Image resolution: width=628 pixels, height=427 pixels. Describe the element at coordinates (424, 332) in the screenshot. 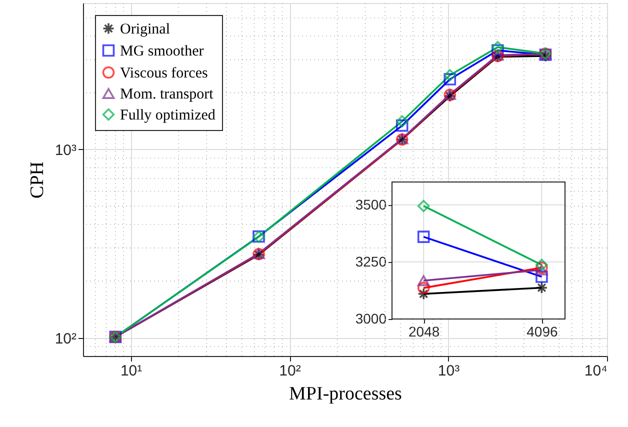

I see `x-tick-label: 2048` at that location.